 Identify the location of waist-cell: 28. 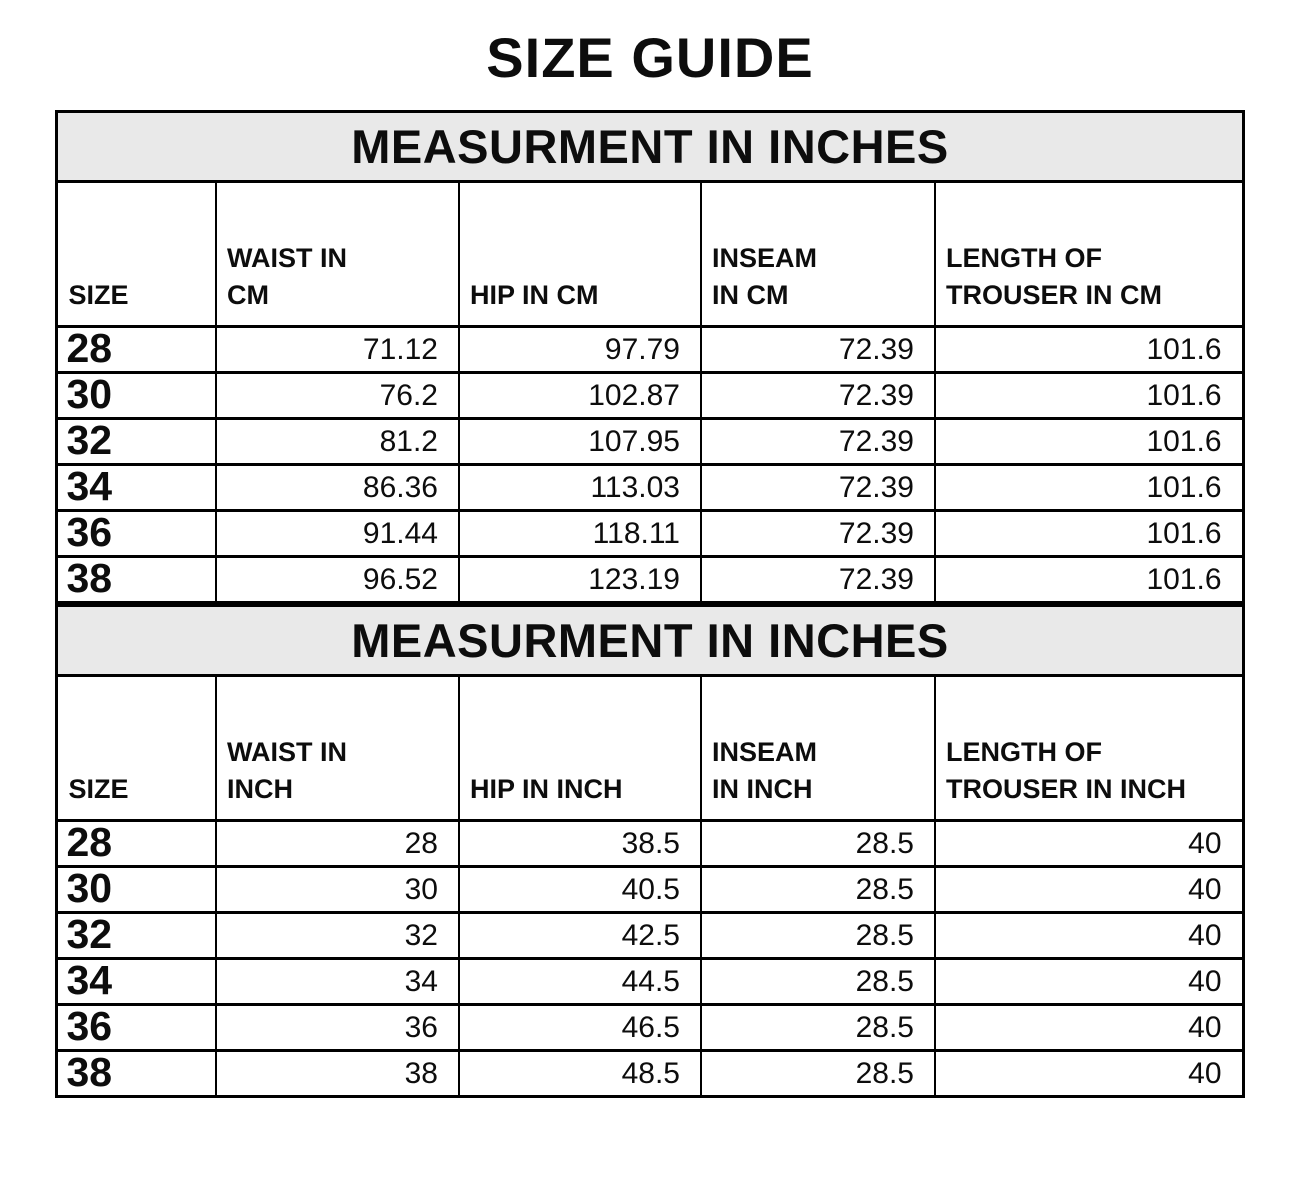
(337, 843).